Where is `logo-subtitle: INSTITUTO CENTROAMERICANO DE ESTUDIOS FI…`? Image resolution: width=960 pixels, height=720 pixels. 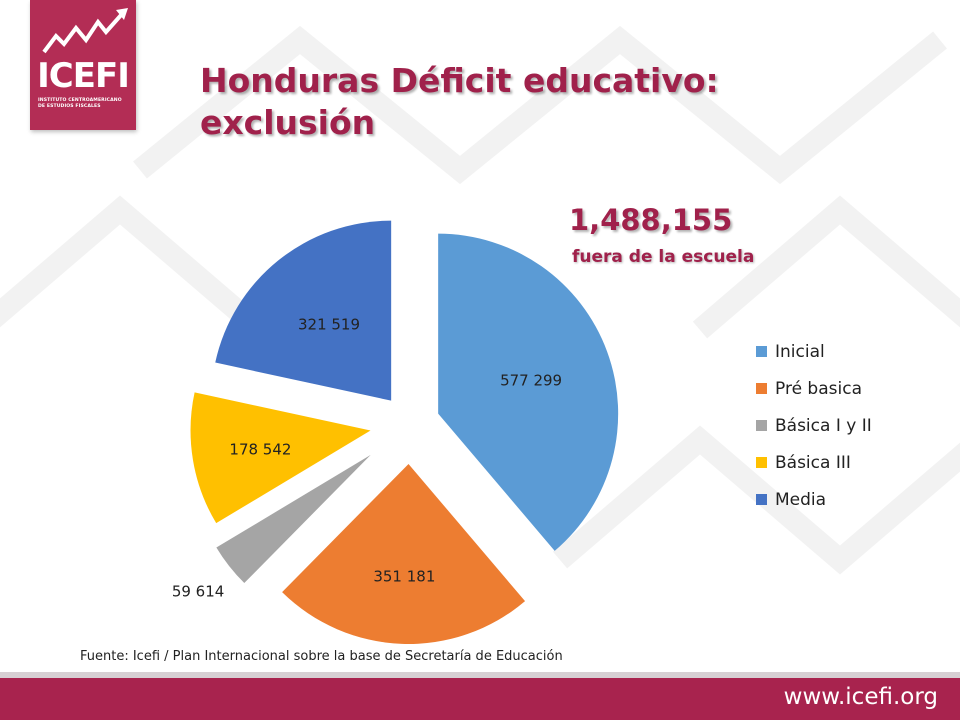 logo-subtitle: INSTITUTO CENTROAMERICANO DE ESTUDIOS FI… is located at coordinates (80, 103).